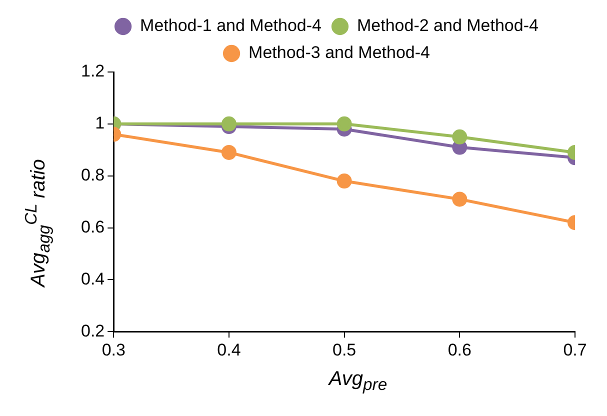 The width and height of the screenshot is (607, 416). What do you see at coordinates (92, 71) in the screenshot?
I see `y-tick-label: 1.2` at bounding box center [92, 71].